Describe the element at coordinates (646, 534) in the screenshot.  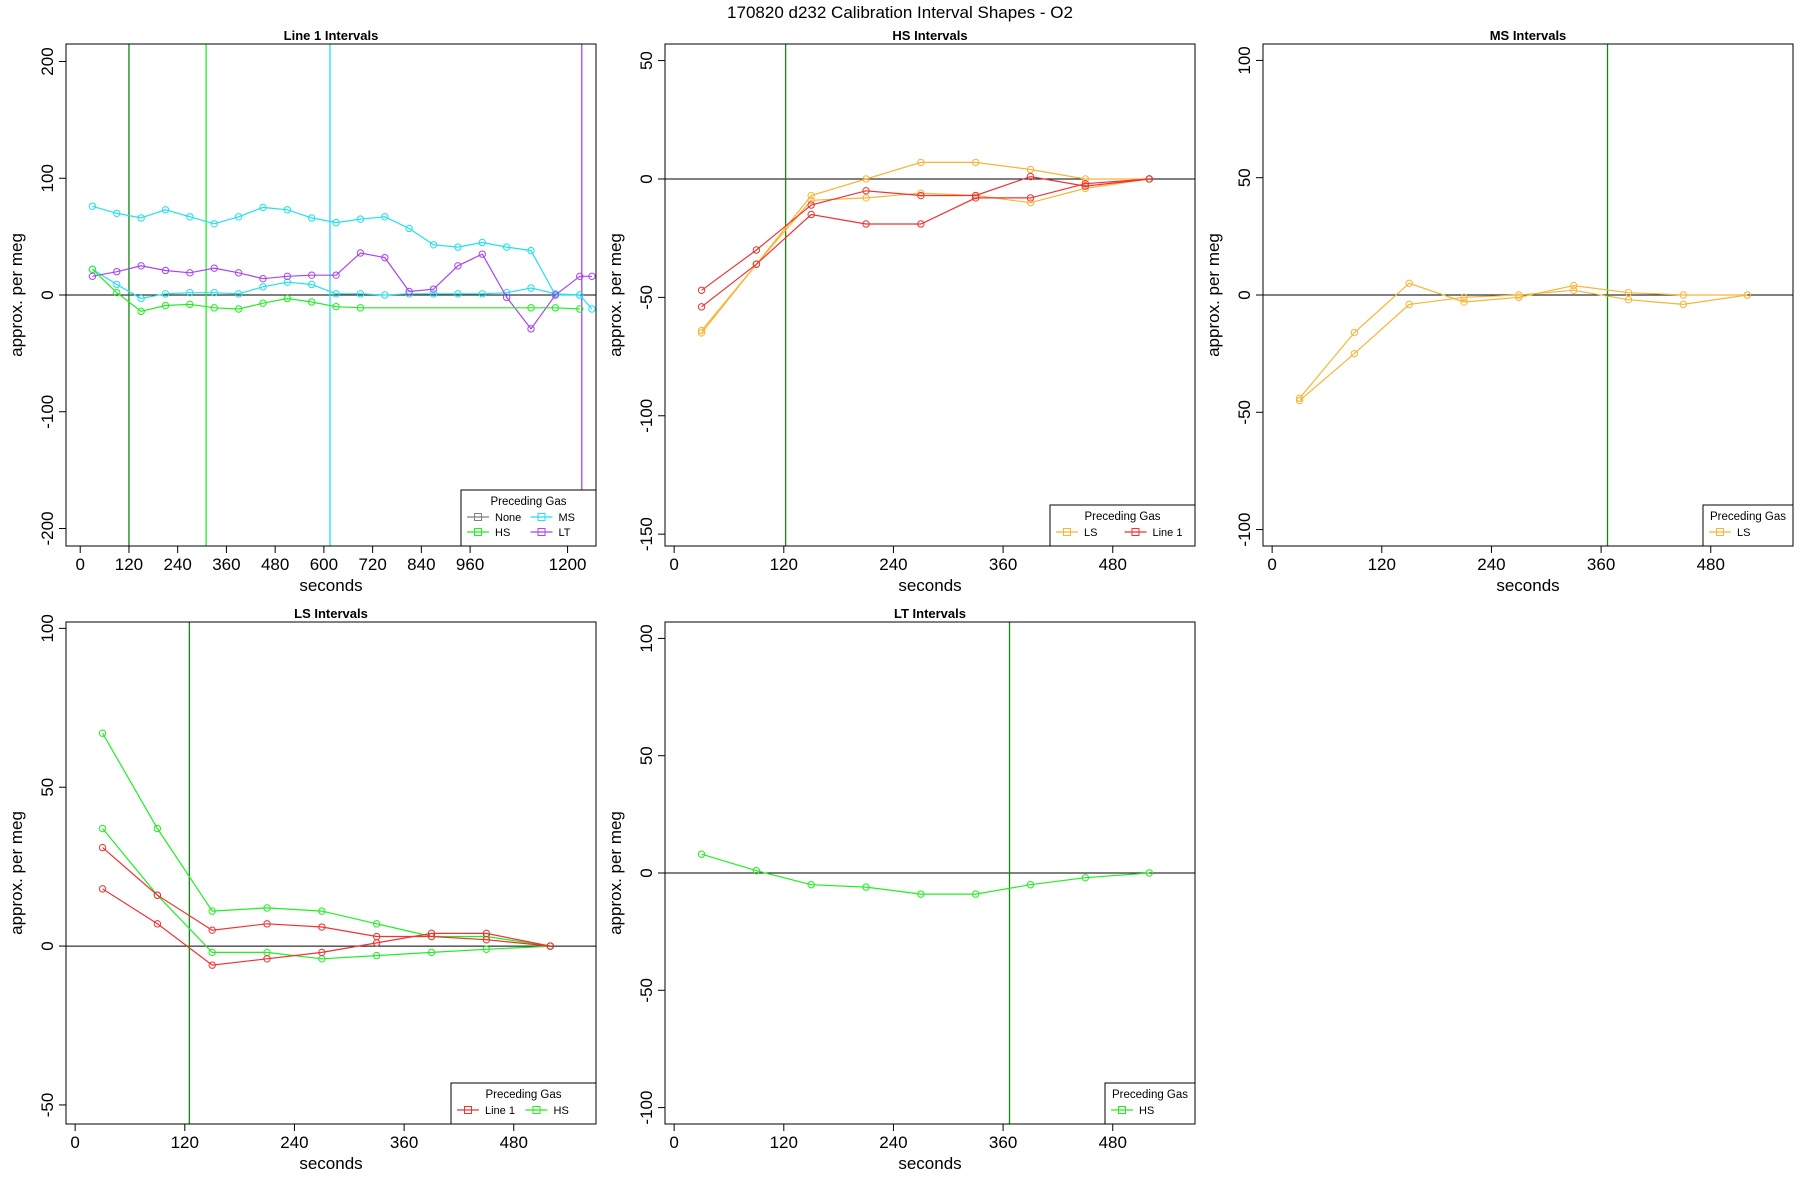
I see `y-tick-label: -150` at that location.